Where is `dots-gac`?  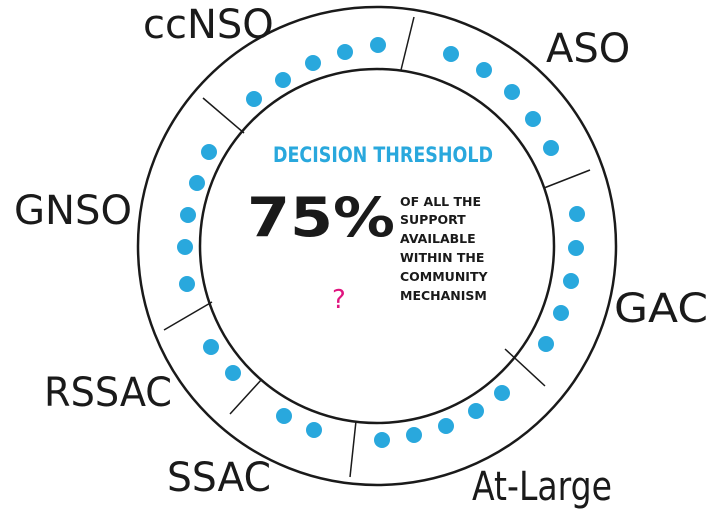 dots-gac is located at coordinates (561, 279).